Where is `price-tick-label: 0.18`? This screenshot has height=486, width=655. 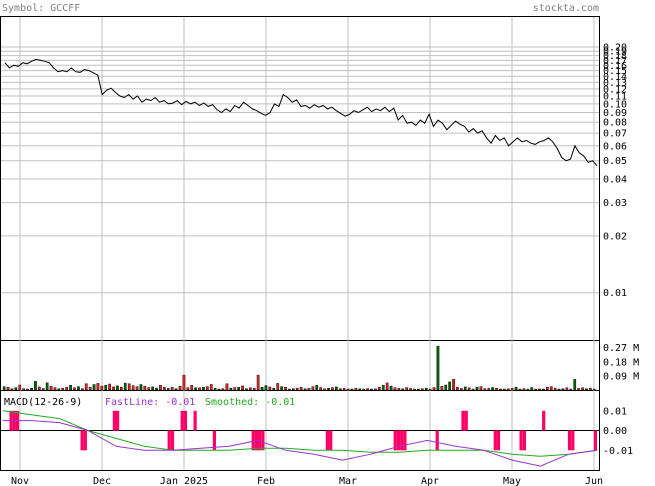 price-tick-label: 0.18 is located at coordinates (615, 56).